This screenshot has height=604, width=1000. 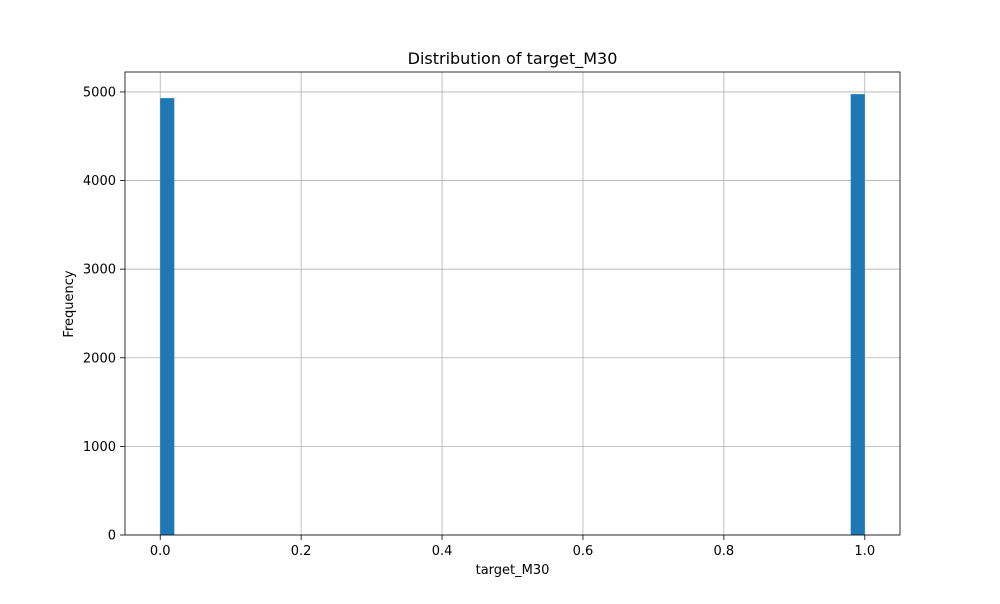 I want to click on x-axis-label: target_M30, so click(x=513, y=570).